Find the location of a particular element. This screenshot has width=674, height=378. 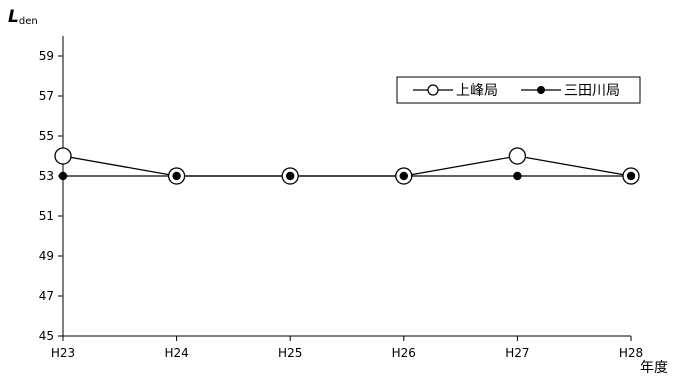

x-tick-label: H26 is located at coordinates (404, 353).